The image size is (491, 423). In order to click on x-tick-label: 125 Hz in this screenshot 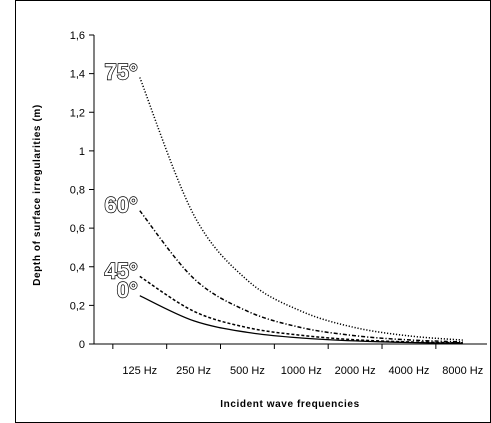, I will do `click(139, 371)`.